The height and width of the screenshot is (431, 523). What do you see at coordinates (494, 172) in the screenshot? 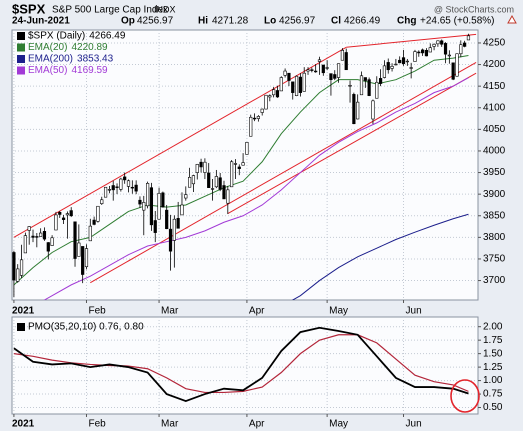
I see `y-tick-label: 3950` at bounding box center [494, 172].